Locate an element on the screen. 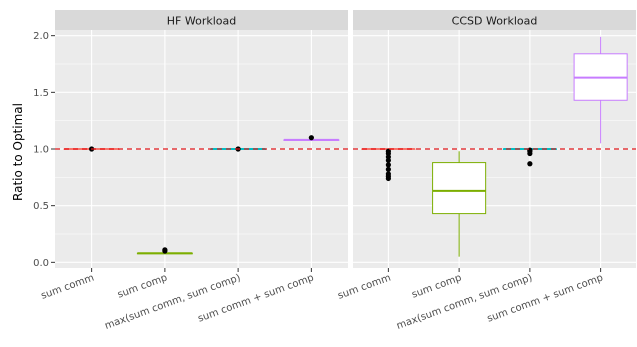  y-tick-label: 0.0 is located at coordinates (41, 263).